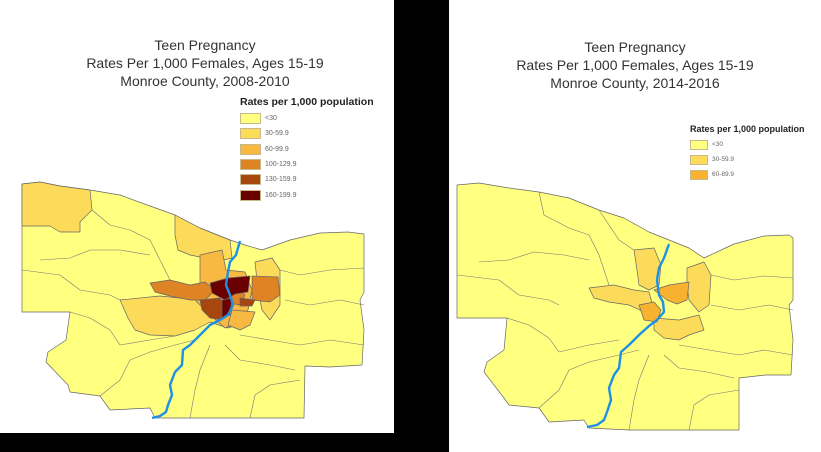 This screenshot has width=821, height=452. What do you see at coordinates (307, 179) in the screenshot?
I see `legend-item: 130-159.9` at bounding box center [307, 179].